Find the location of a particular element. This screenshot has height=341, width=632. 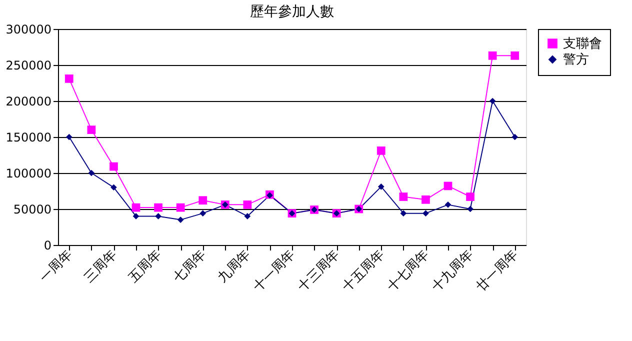

y-tick-label: 0 is located at coordinates (48, 245).